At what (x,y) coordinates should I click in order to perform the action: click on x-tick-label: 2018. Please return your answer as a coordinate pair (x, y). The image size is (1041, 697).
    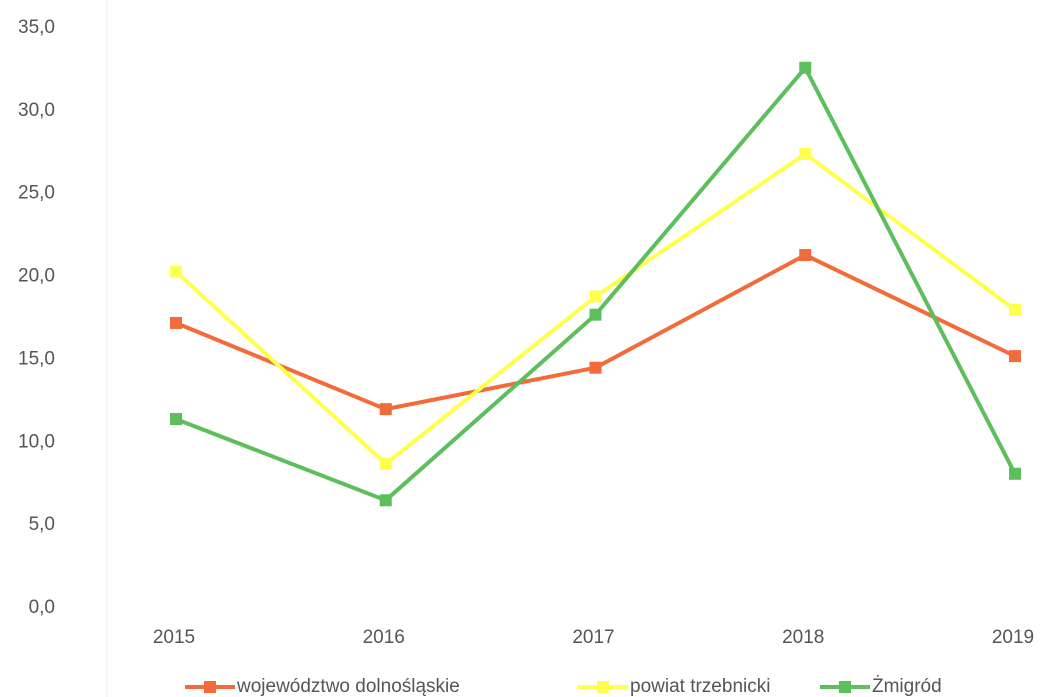
    Looking at the image, I should click on (803, 637).